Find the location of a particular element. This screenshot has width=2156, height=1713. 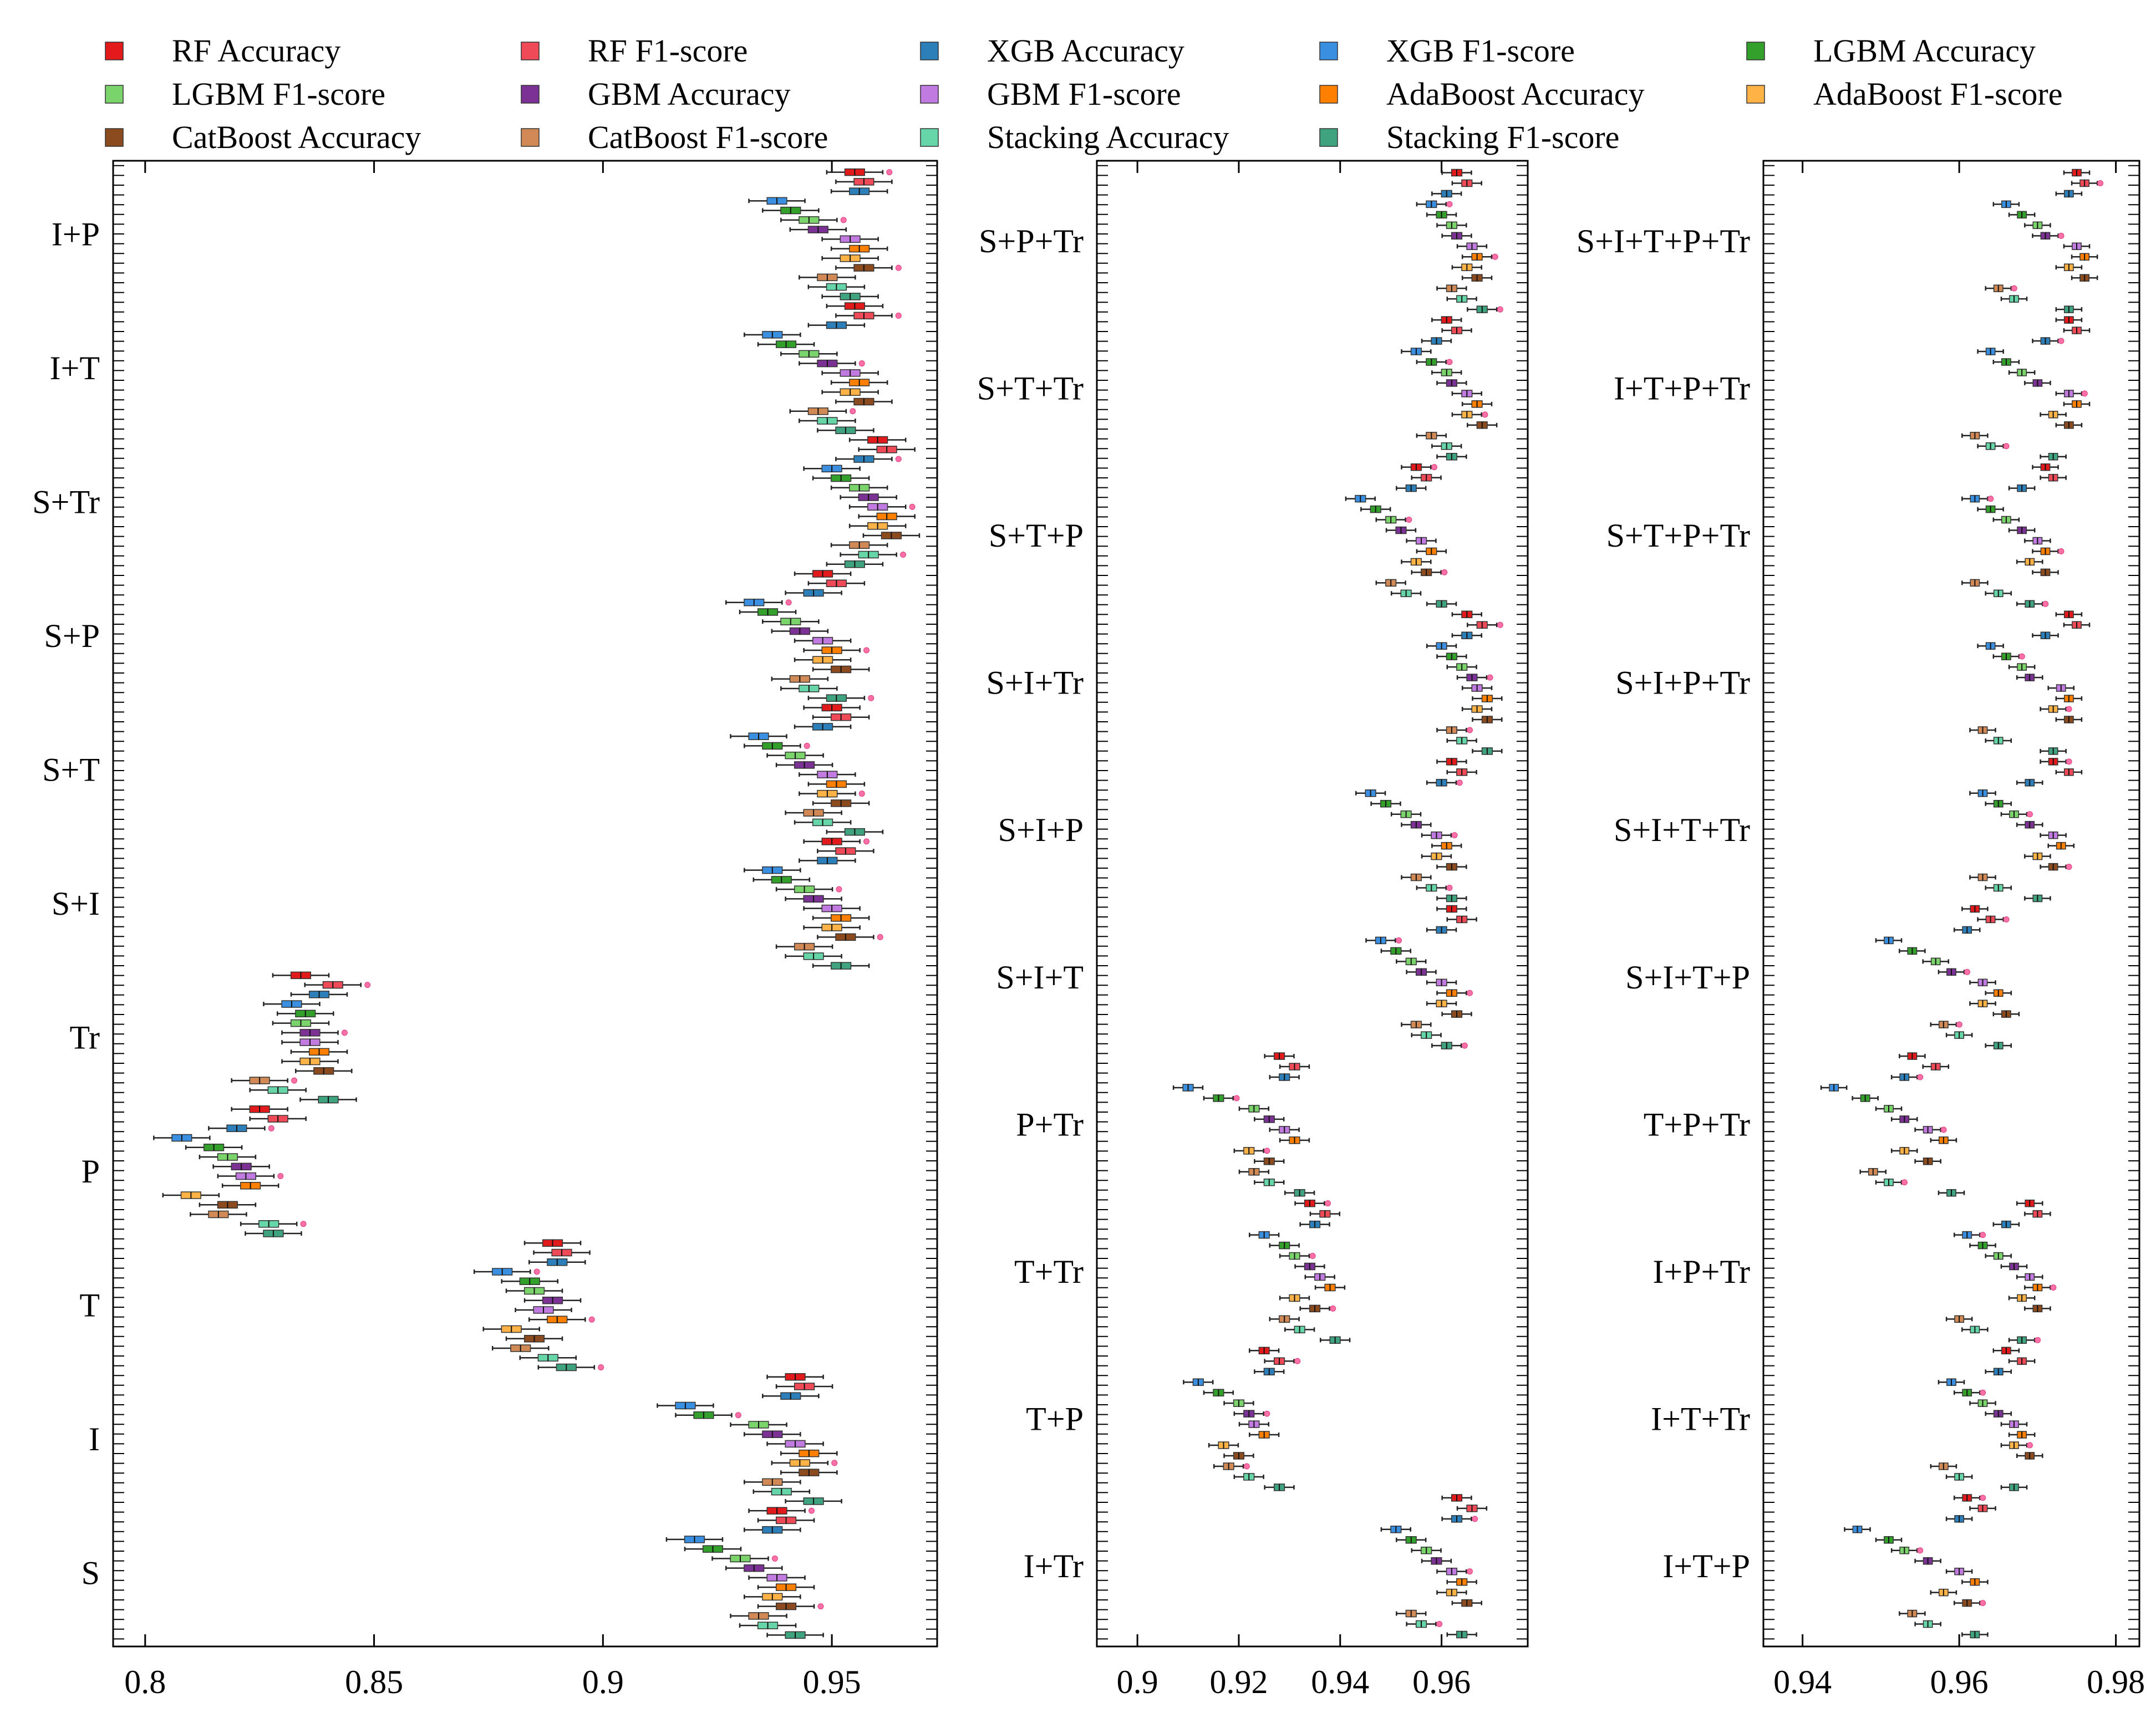

x-tick-label: 0.94 is located at coordinates (1340, 1682).